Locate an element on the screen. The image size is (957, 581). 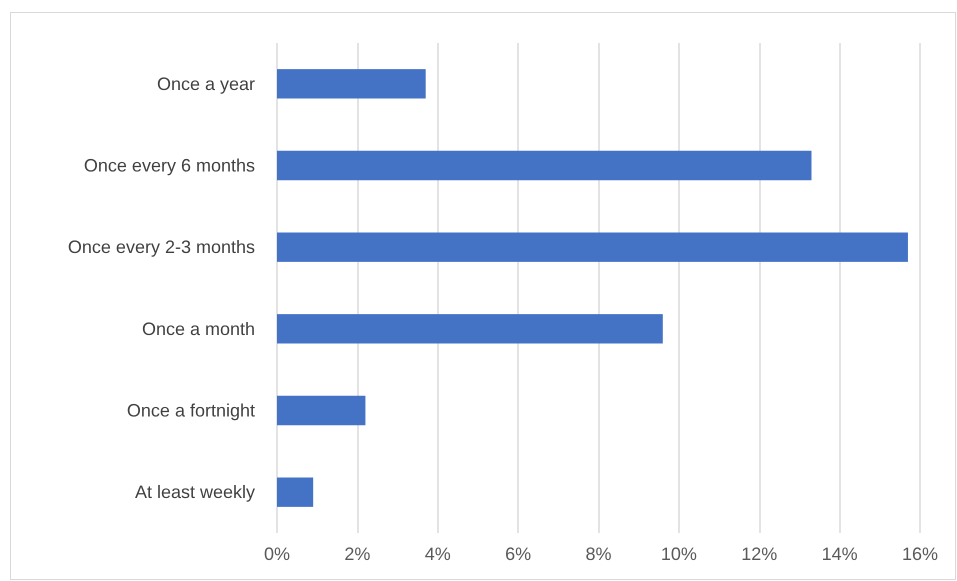
x-tick-label: 16% is located at coordinates (920, 554).